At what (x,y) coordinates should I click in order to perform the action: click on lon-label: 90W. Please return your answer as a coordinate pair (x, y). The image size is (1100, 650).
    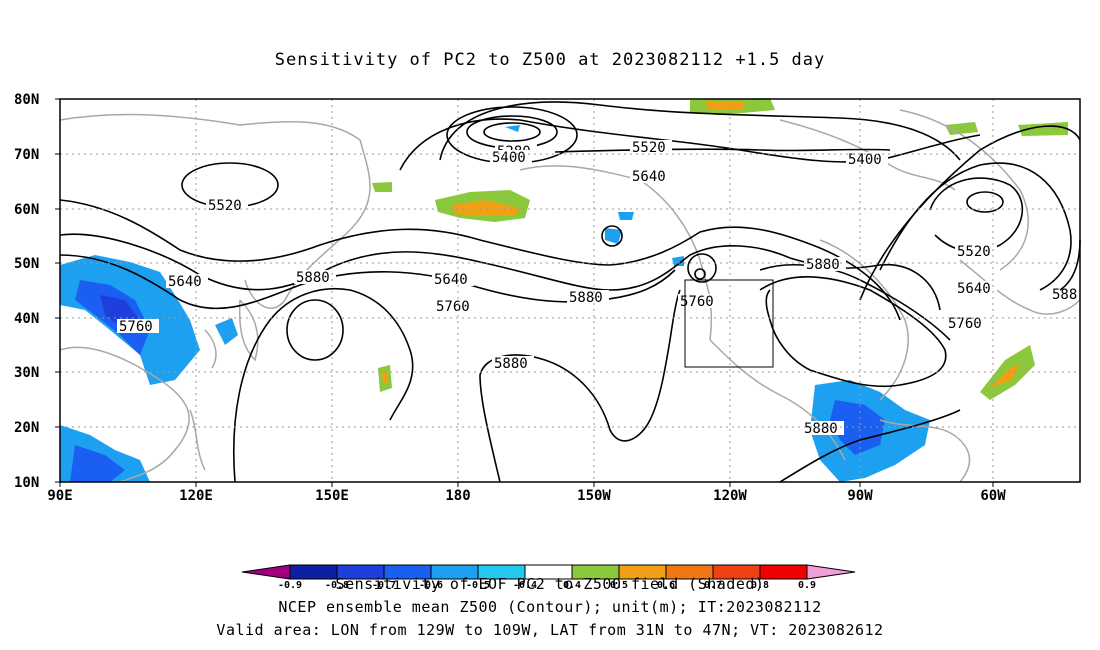
    Looking at the image, I should click on (860, 496).